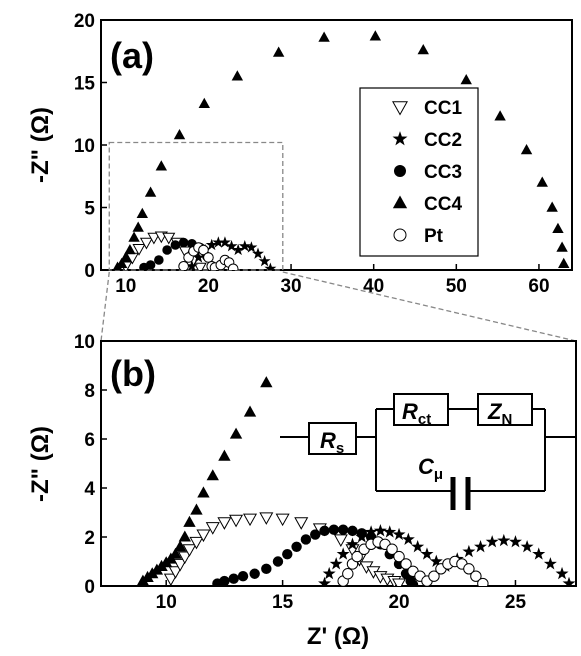 The image size is (581, 656). I want to click on equivalent-circuit-diagram: Rs Rct ZN Cμ, so click(428, 451).